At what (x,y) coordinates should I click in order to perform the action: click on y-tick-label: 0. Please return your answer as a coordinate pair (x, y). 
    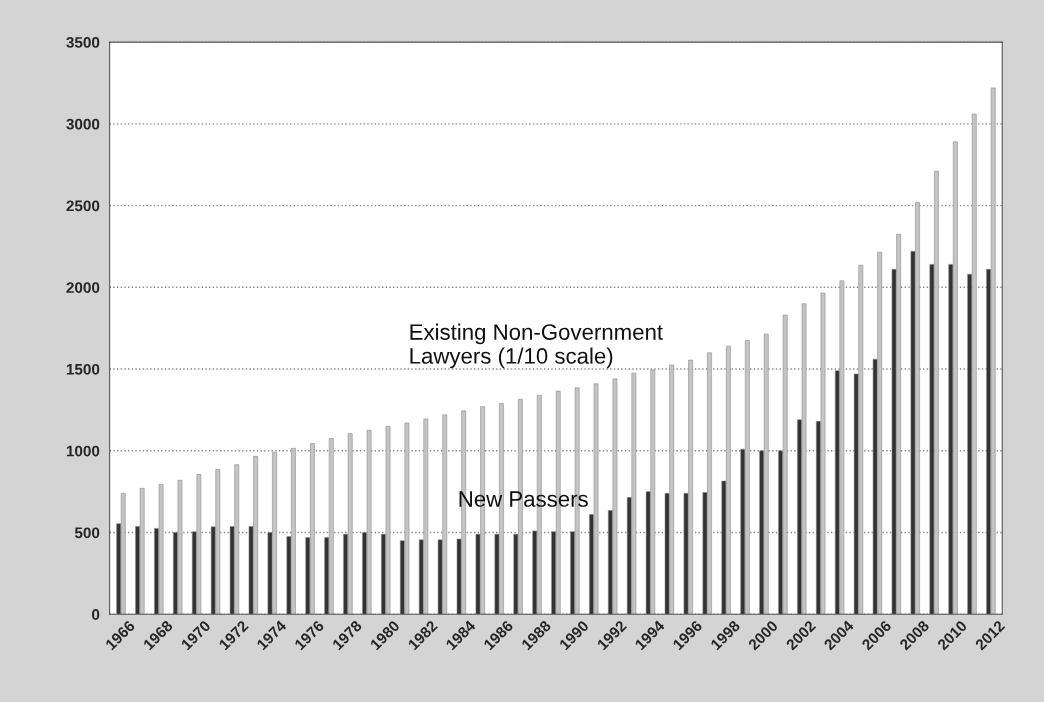
    Looking at the image, I should click on (96, 614).